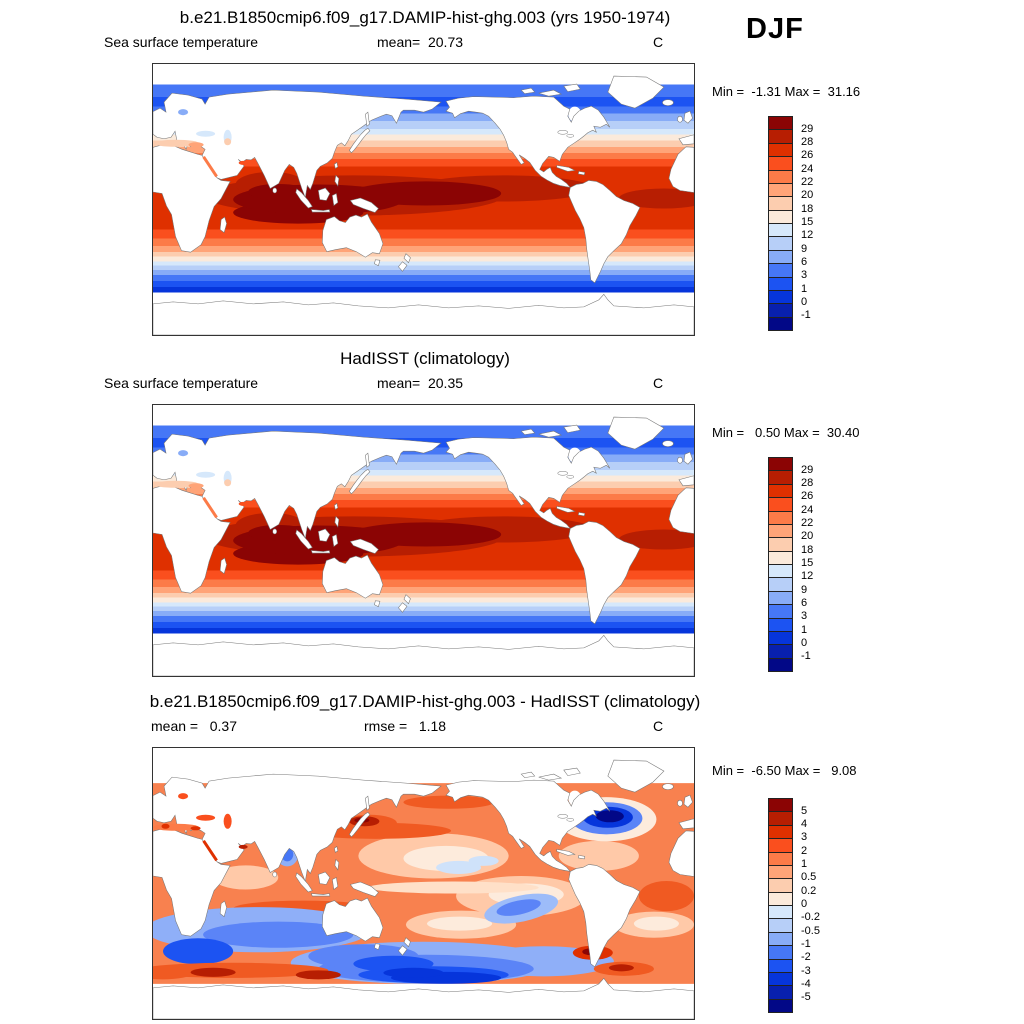 This screenshot has width=1024, height=1024. Describe the element at coordinates (420, 383) in the screenshot. I see `mean-stat: mean= 20.35` at that location.